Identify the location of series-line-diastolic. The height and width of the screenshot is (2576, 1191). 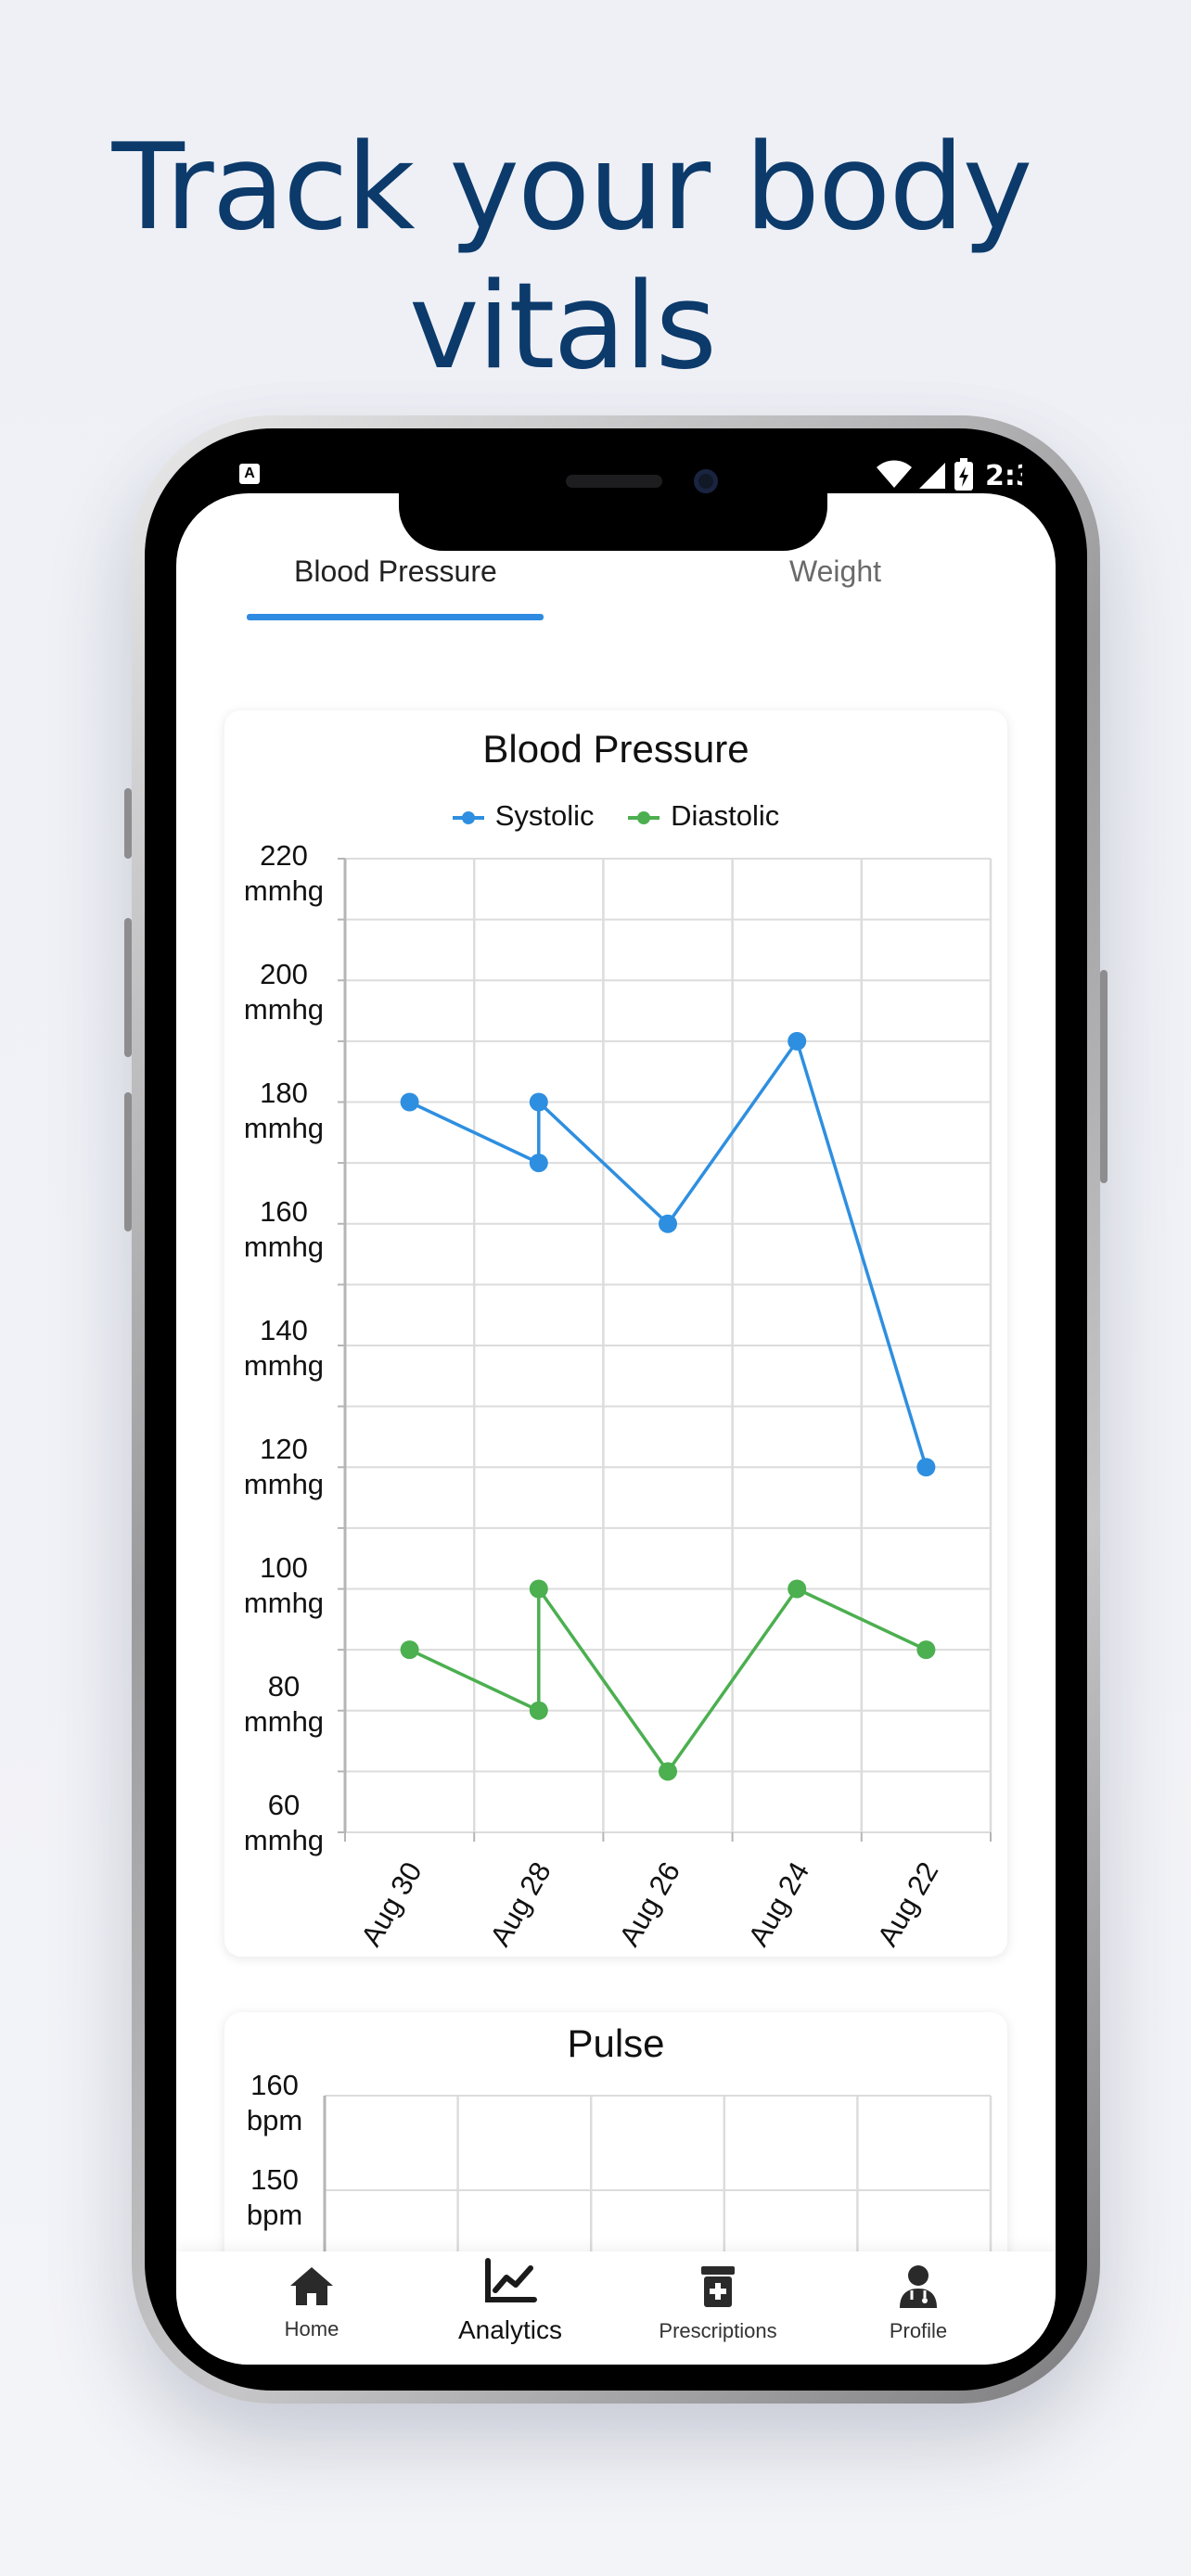
(668, 1680).